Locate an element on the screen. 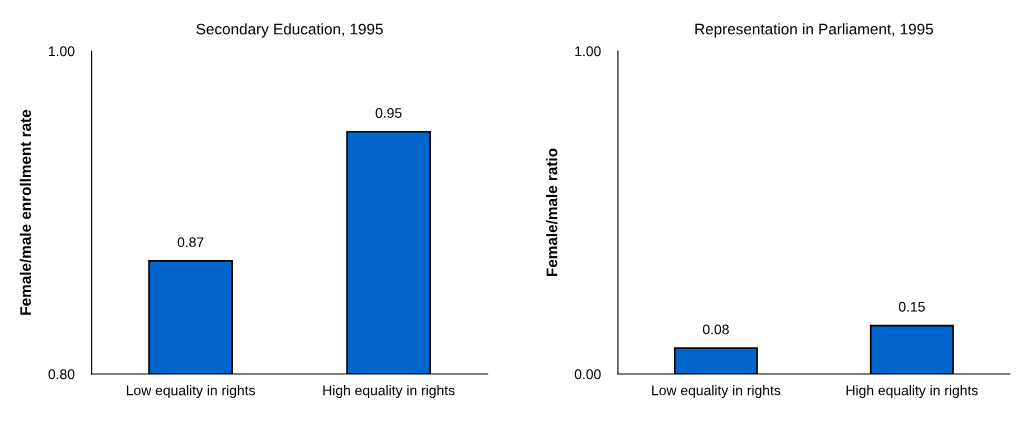 Image resolution: width=1018 pixels, height=425 pixels. y-tick-label: 0.80 is located at coordinates (61, 374).